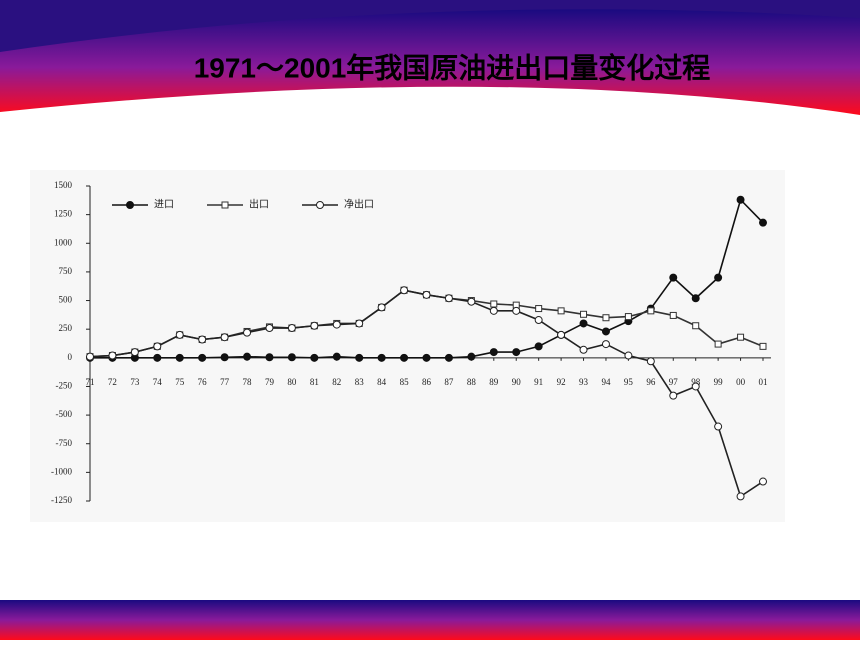  I want to click on x-tick-label: 89, so click(494, 382).